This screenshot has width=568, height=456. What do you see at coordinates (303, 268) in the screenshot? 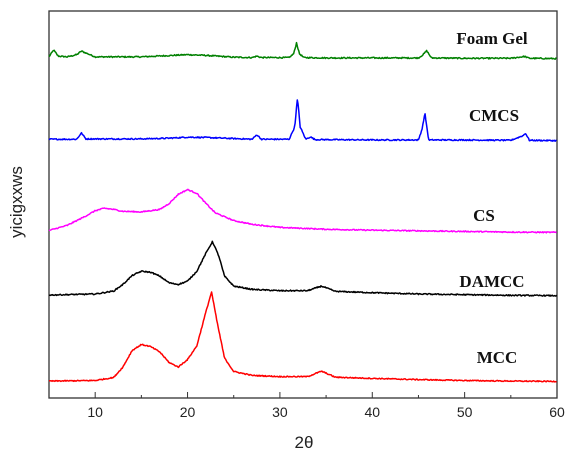
I see `series-line-damcc` at bounding box center [303, 268].